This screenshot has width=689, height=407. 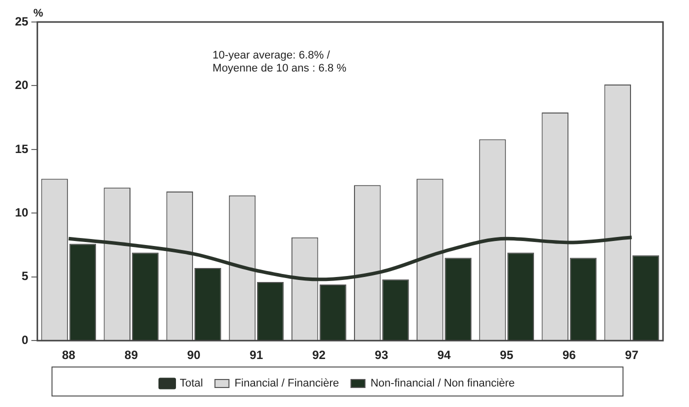 I want to click on x-tick-label: 95, so click(x=507, y=355).